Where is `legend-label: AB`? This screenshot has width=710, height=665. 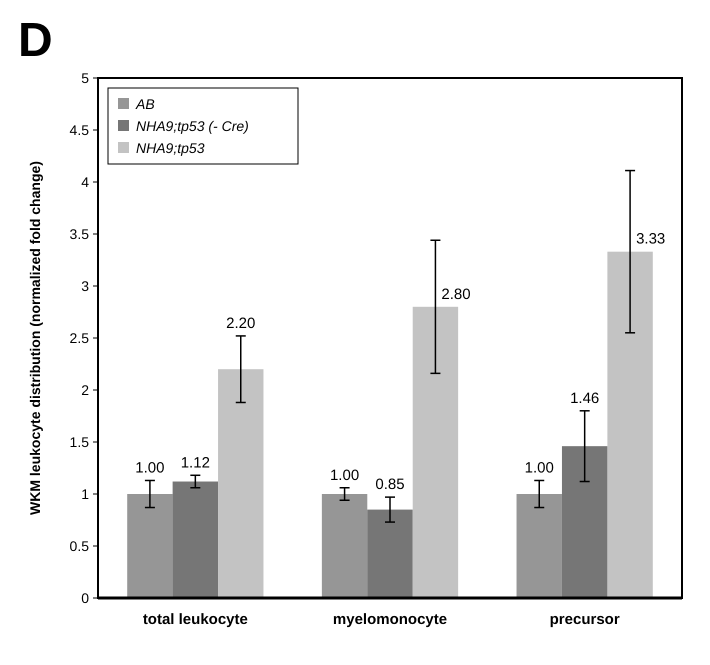 legend-label: AB is located at coordinates (145, 104).